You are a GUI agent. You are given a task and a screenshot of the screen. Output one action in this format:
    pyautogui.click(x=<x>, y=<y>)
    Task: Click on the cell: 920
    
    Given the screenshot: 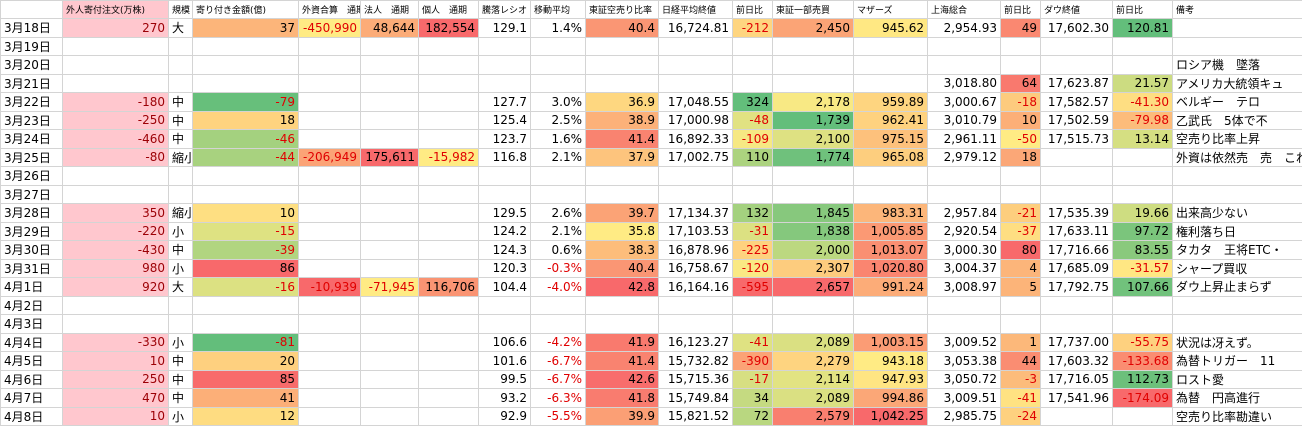 What is the action you would take?
    pyautogui.click(x=115, y=287)
    